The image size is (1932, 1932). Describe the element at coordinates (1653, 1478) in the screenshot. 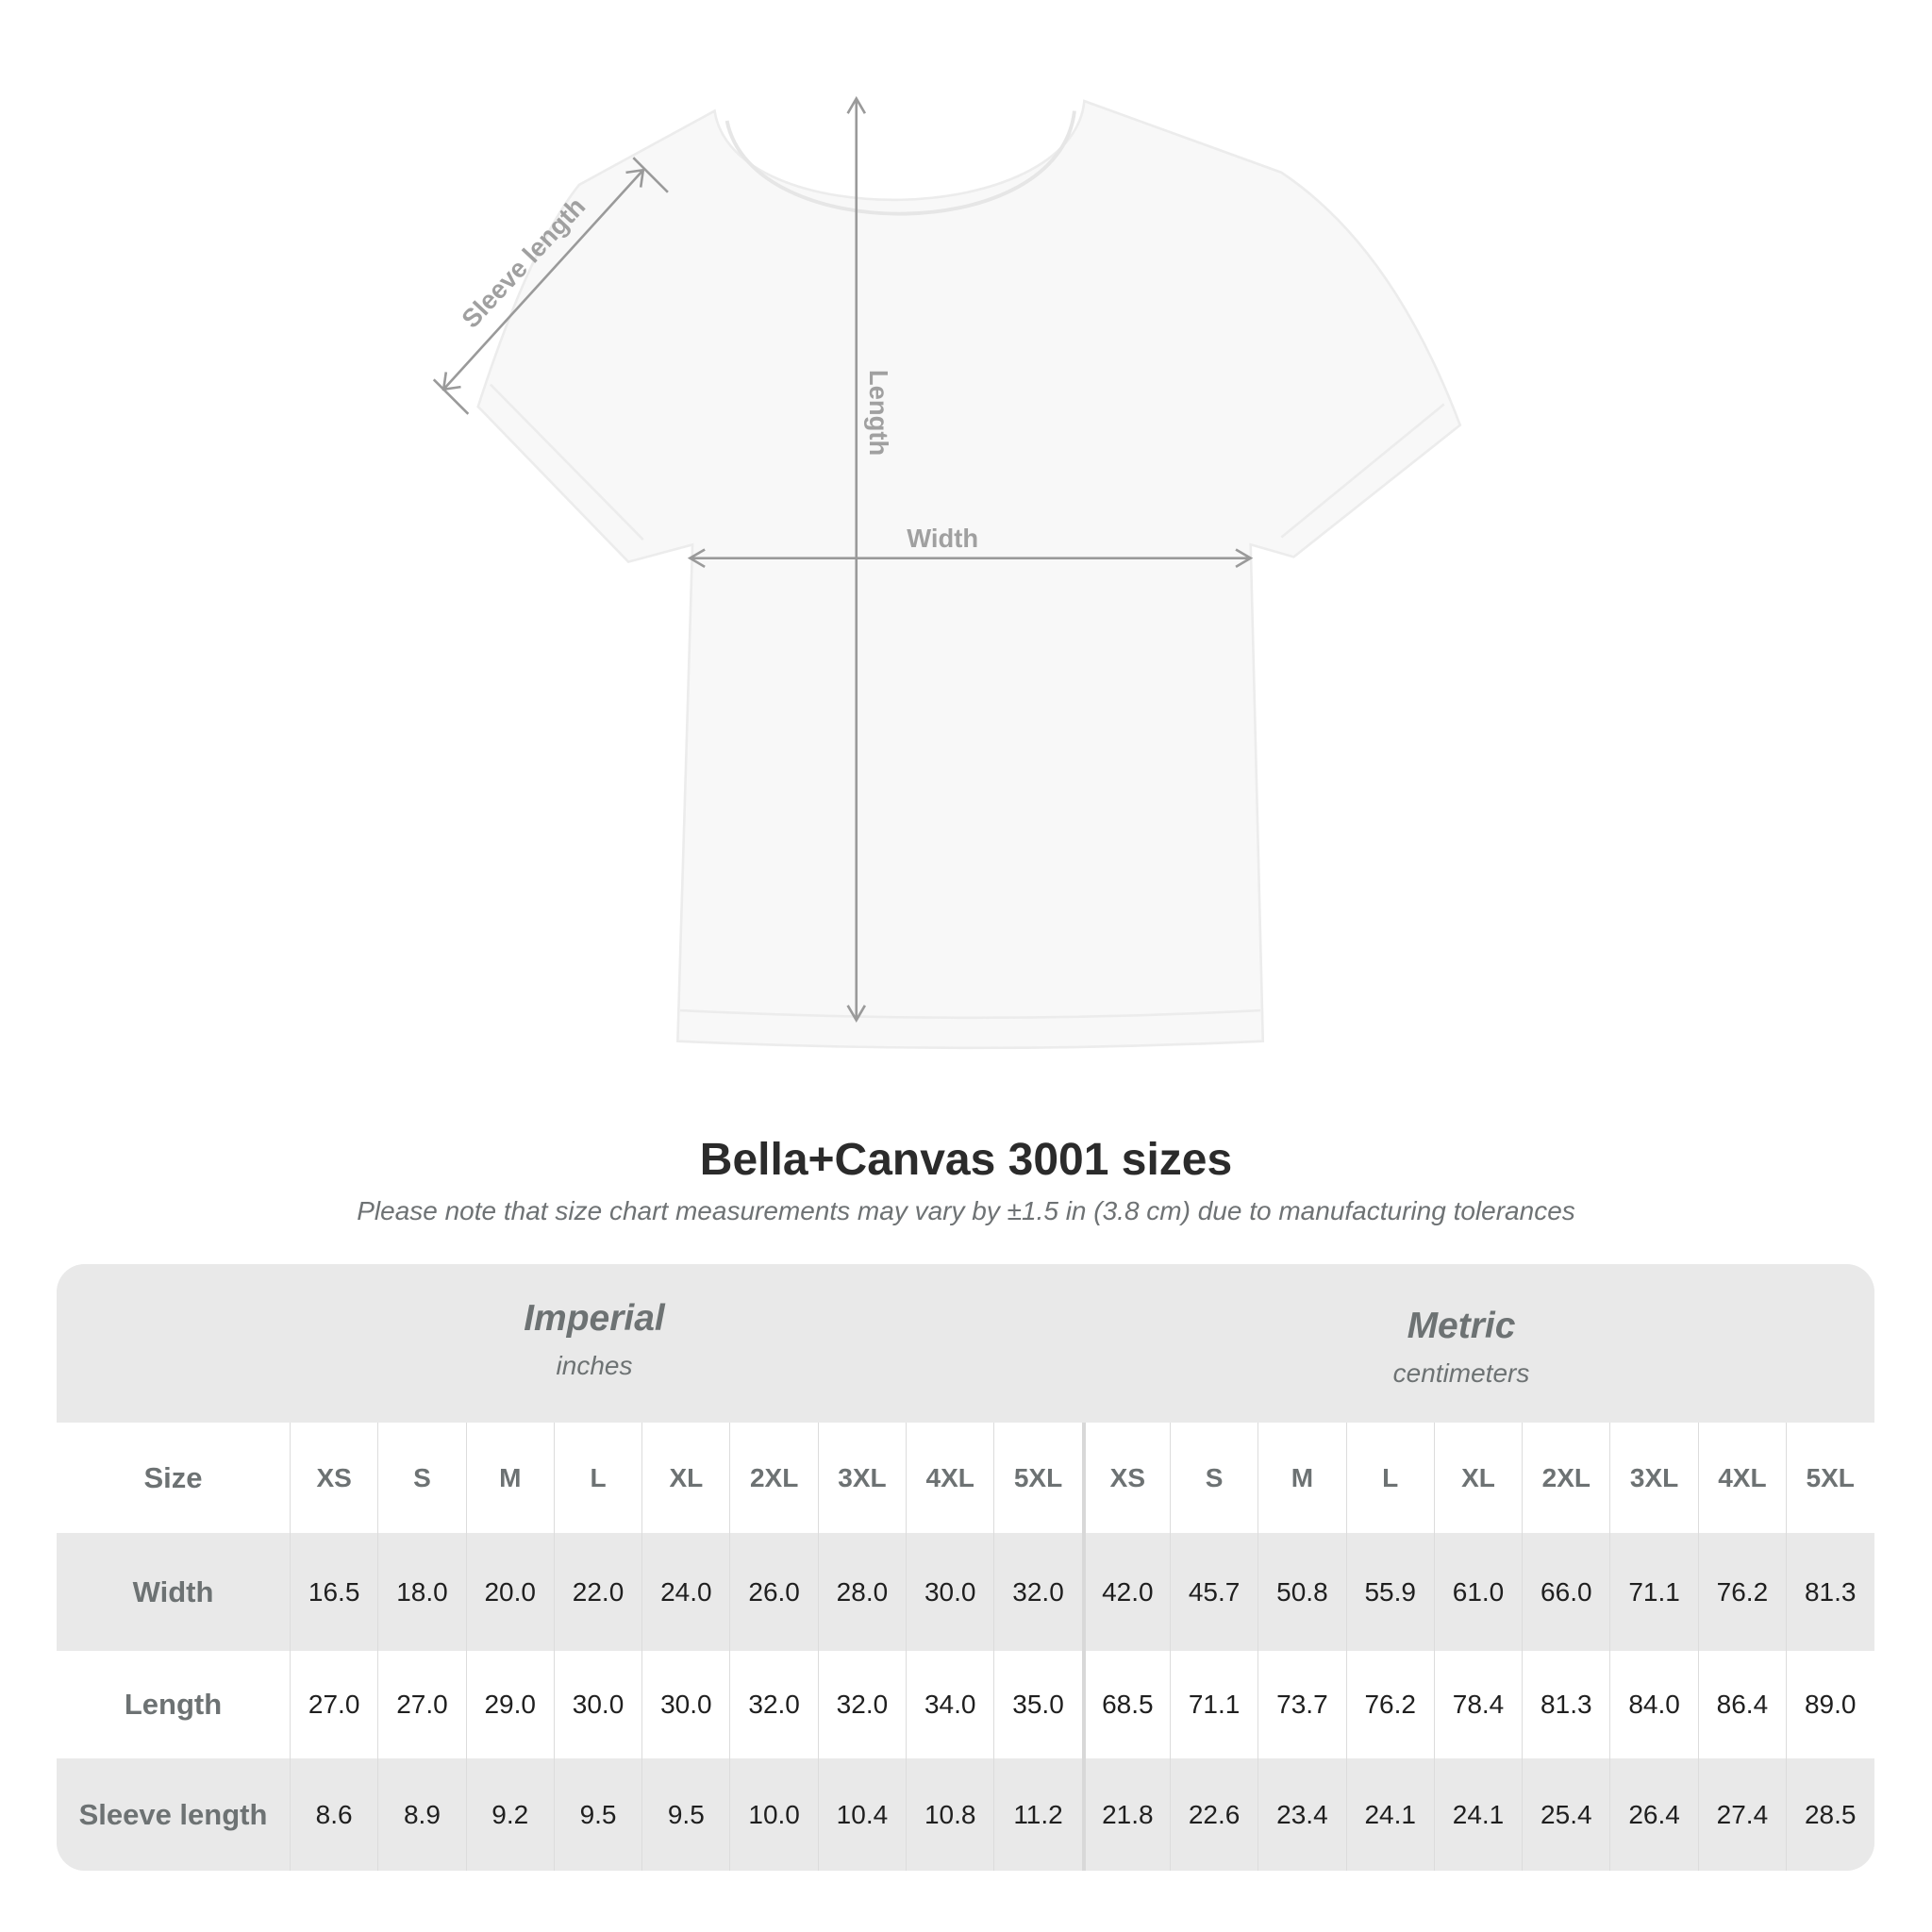

I see `size-header-metric: 3XL` at that location.